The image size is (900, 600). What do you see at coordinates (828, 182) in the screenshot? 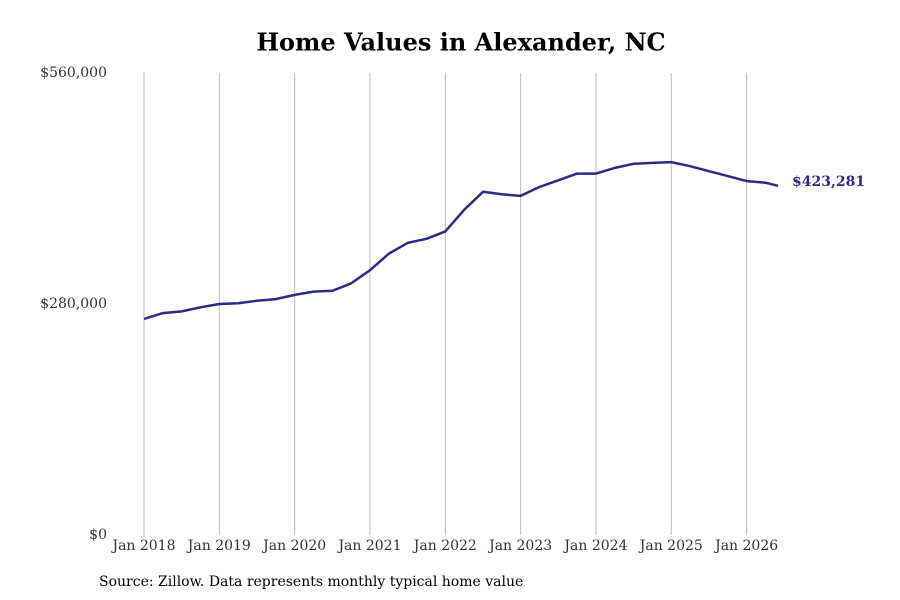
I see `data-label: $423,281` at bounding box center [828, 182].